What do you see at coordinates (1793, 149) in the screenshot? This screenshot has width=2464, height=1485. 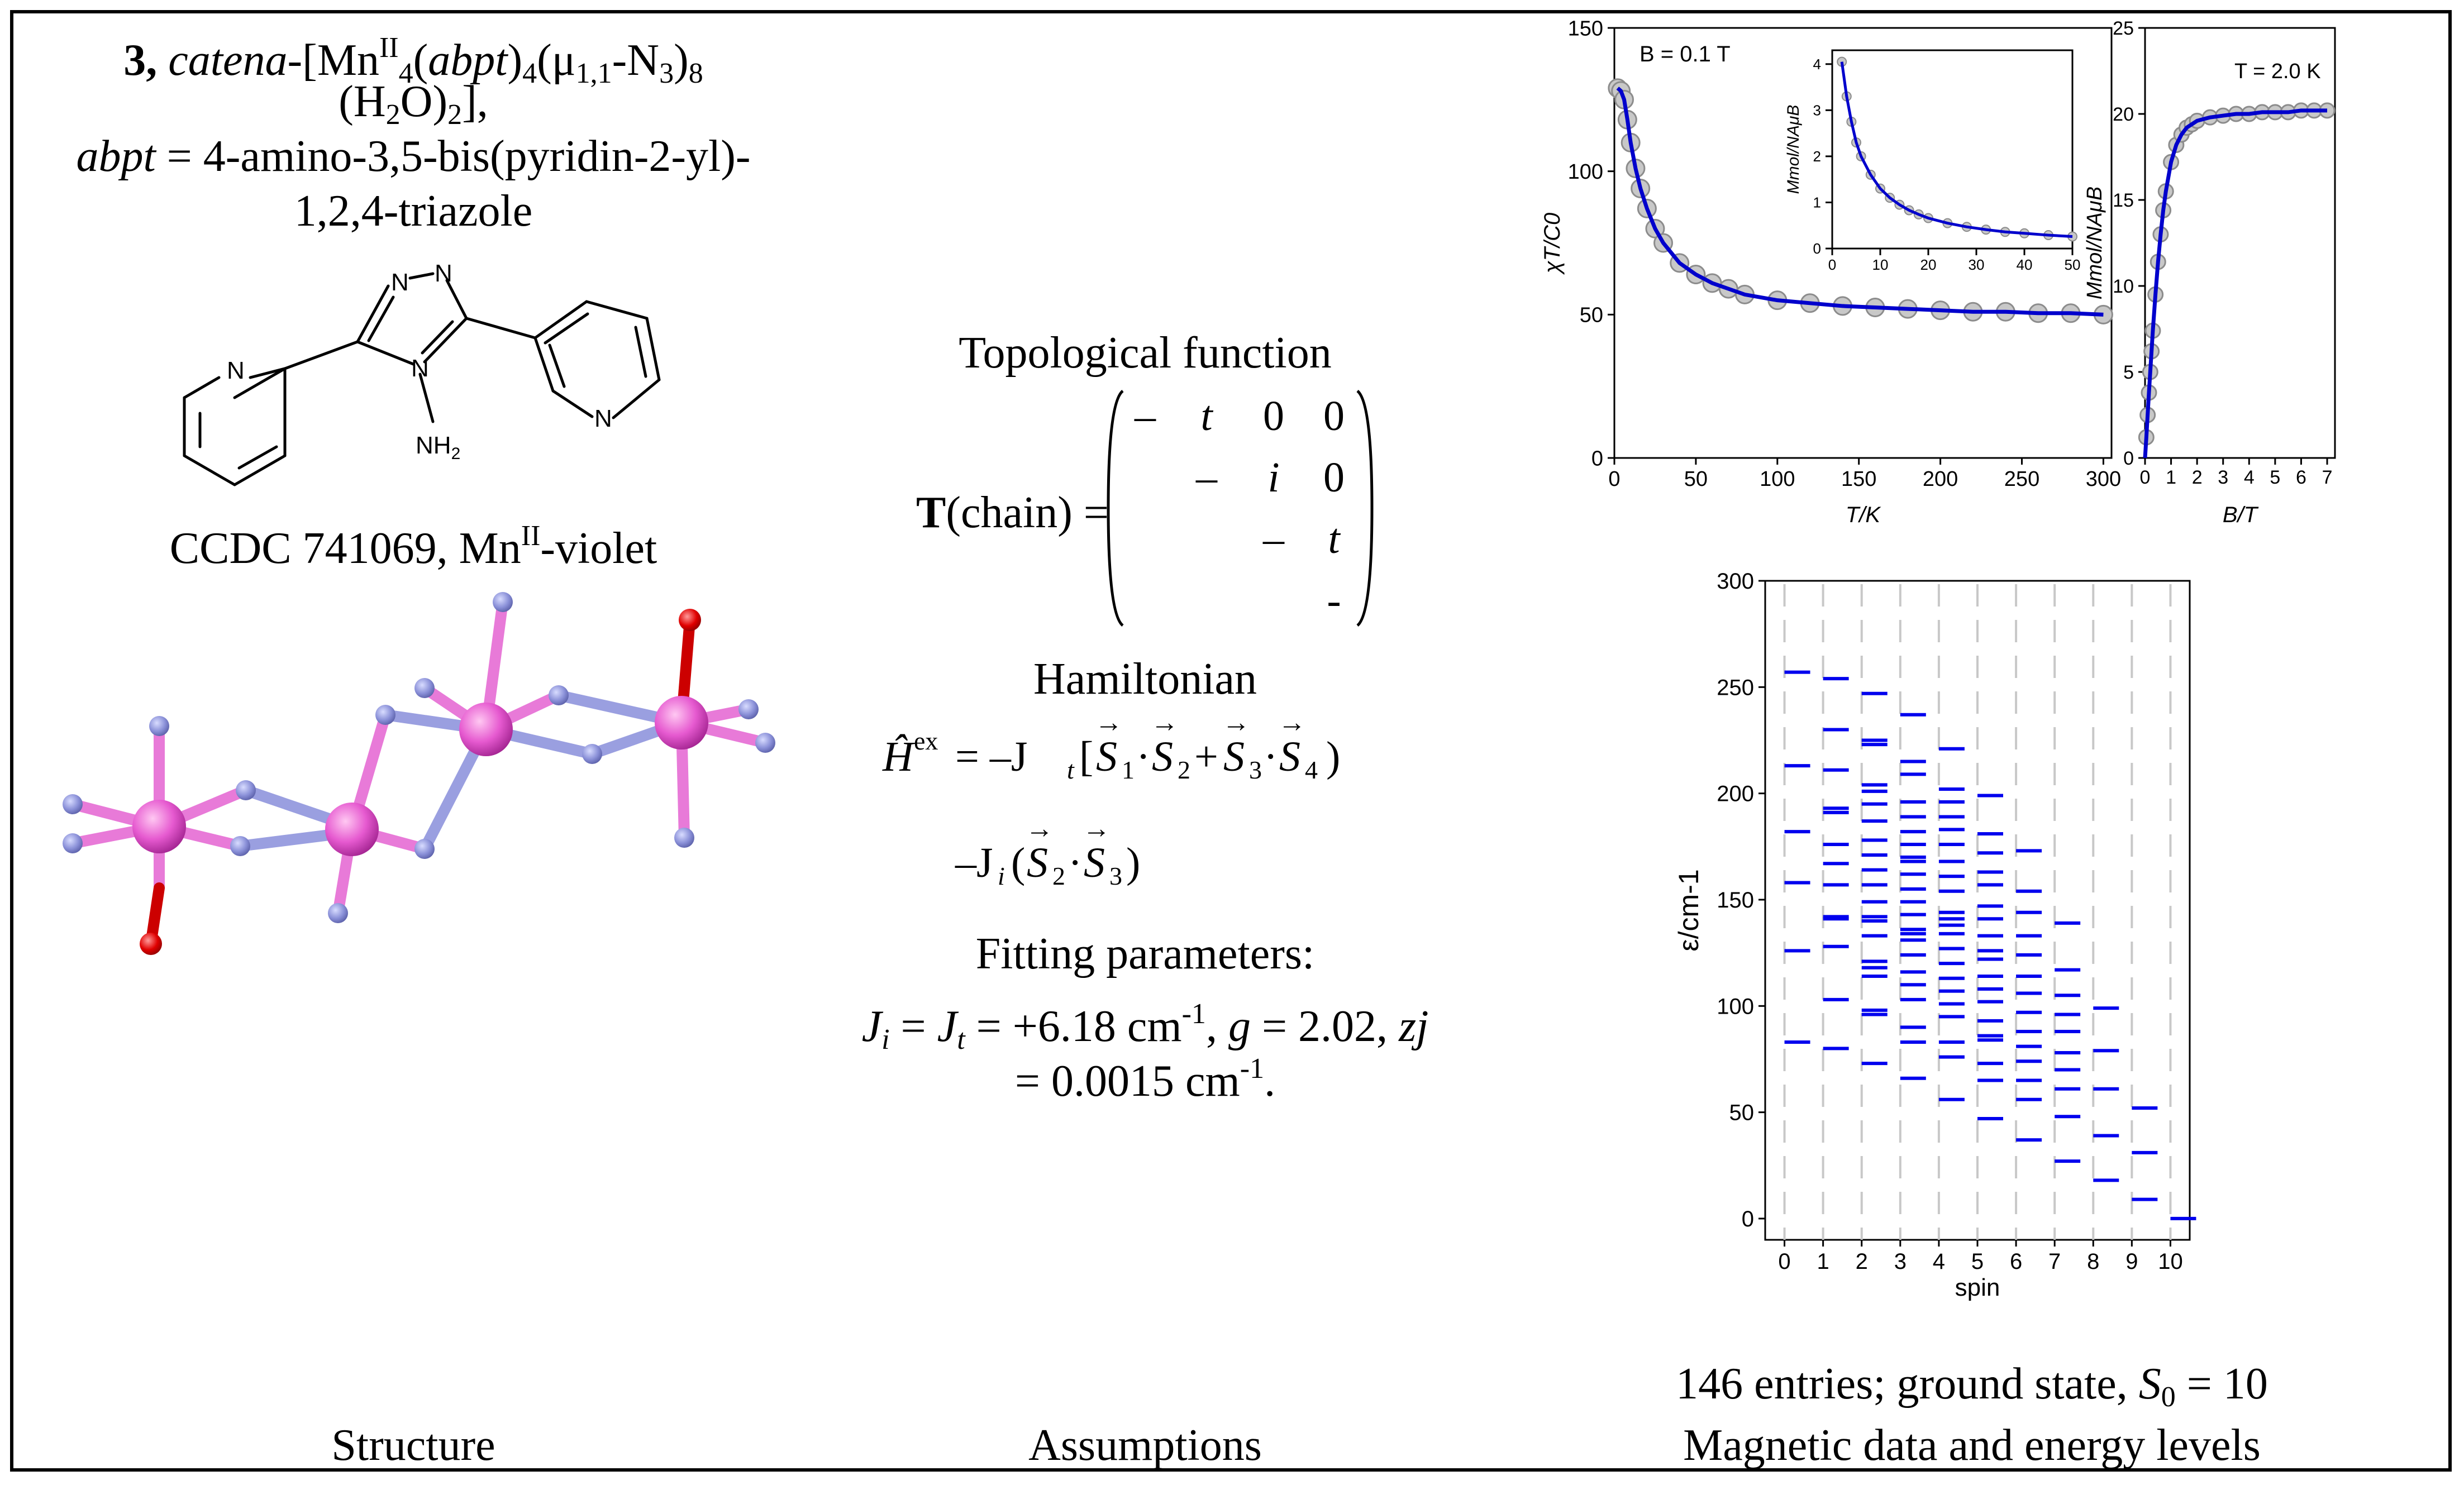 I see `inset-y-axis-label: Mmol/NAμB` at bounding box center [1793, 149].